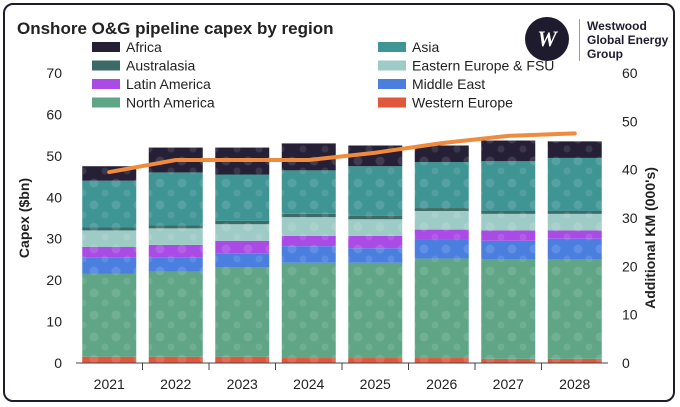 This screenshot has width=680, height=407. What do you see at coordinates (630, 121) in the screenshot?
I see `y2-tick-label: 50` at bounding box center [630, 121].